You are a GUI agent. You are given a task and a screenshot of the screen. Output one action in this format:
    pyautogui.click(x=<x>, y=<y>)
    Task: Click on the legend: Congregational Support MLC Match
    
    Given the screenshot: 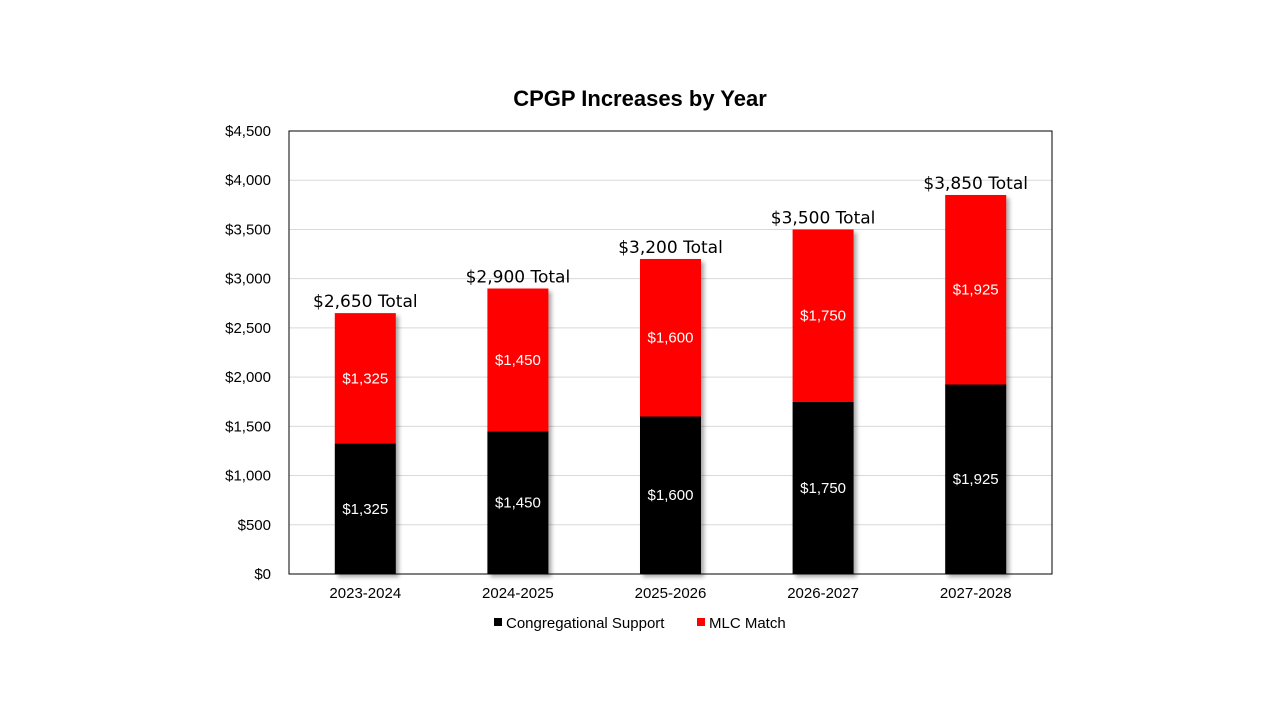 What is the action you would take?
    pyautogui.click(x=640, y=623)
    